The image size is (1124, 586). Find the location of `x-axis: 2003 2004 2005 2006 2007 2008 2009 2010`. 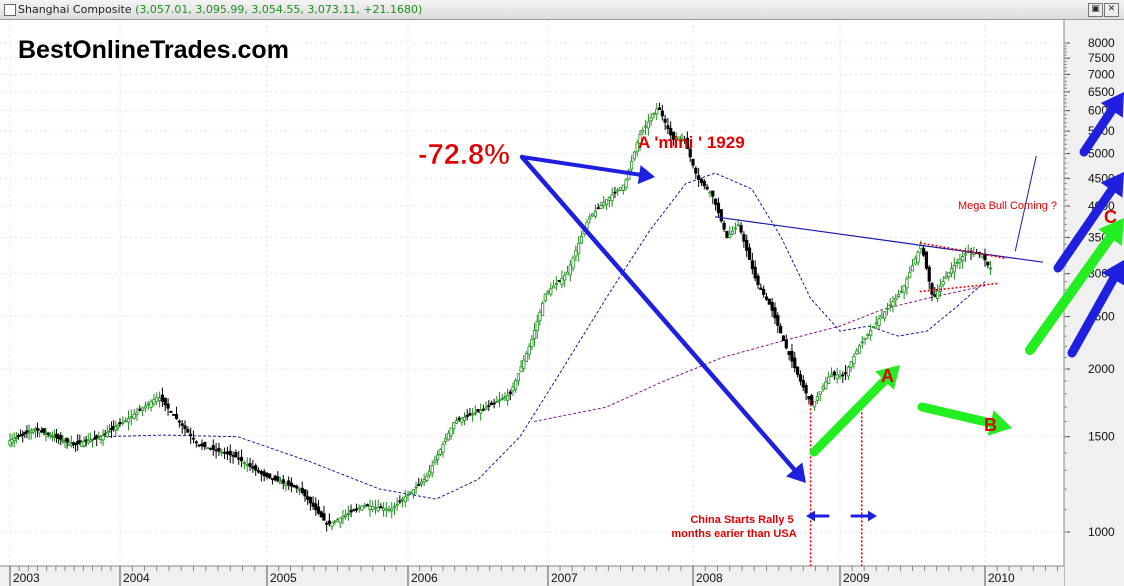

x-axis: 2003 2004 2005 2006 2007 2008 2009 2010 is located at coordinates (532, 575).